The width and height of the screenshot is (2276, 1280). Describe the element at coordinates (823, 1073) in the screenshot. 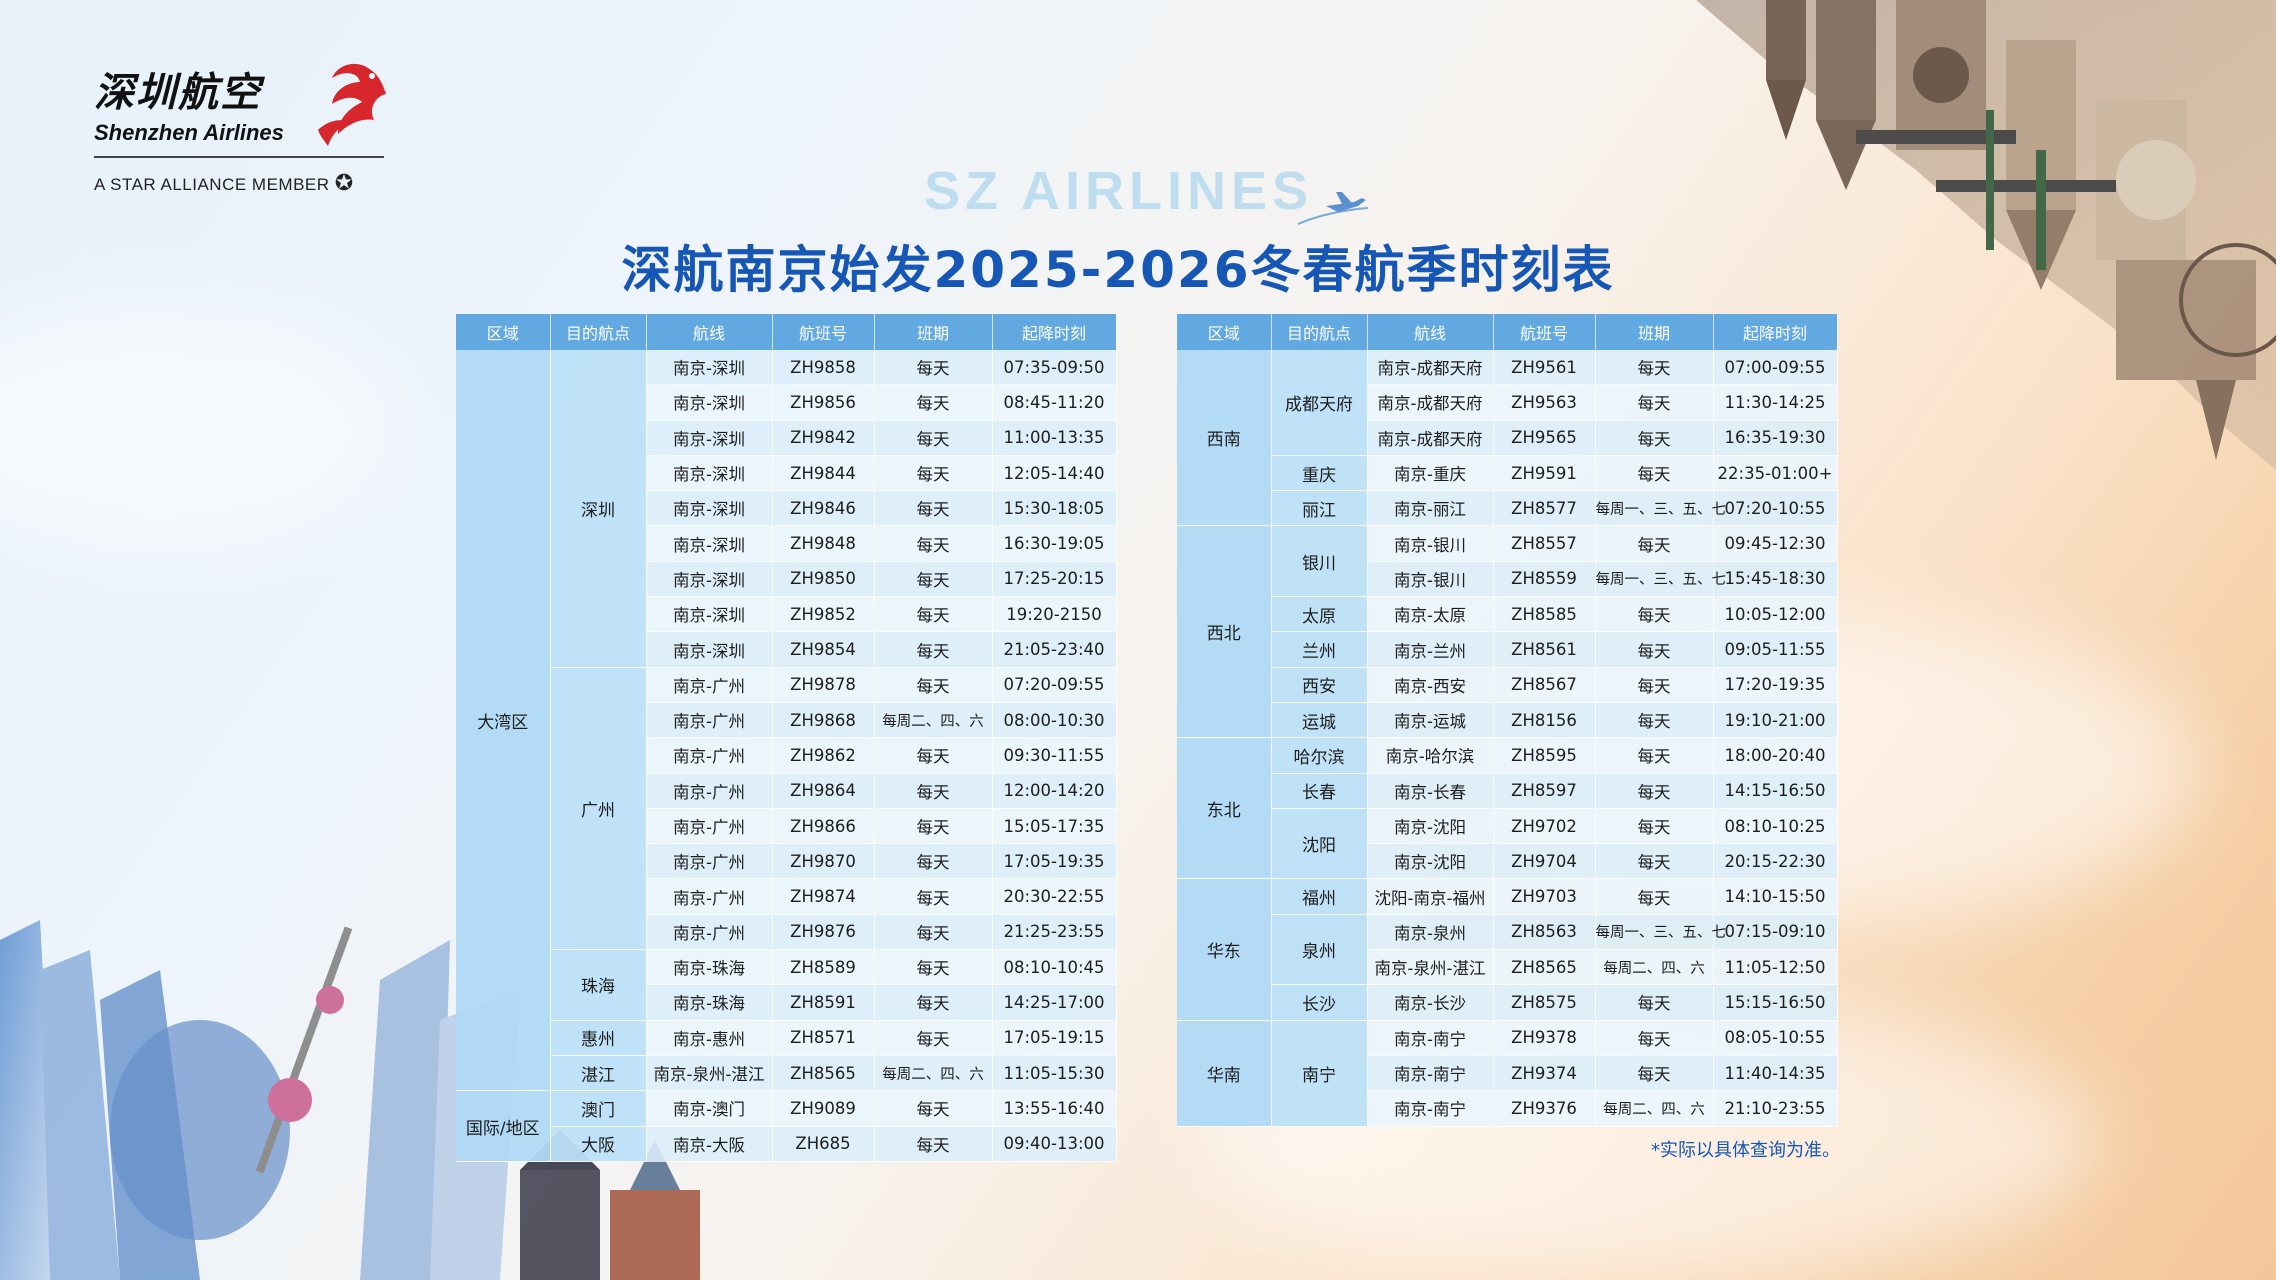

I see `flight-number-cell: ZH8565` at that location.